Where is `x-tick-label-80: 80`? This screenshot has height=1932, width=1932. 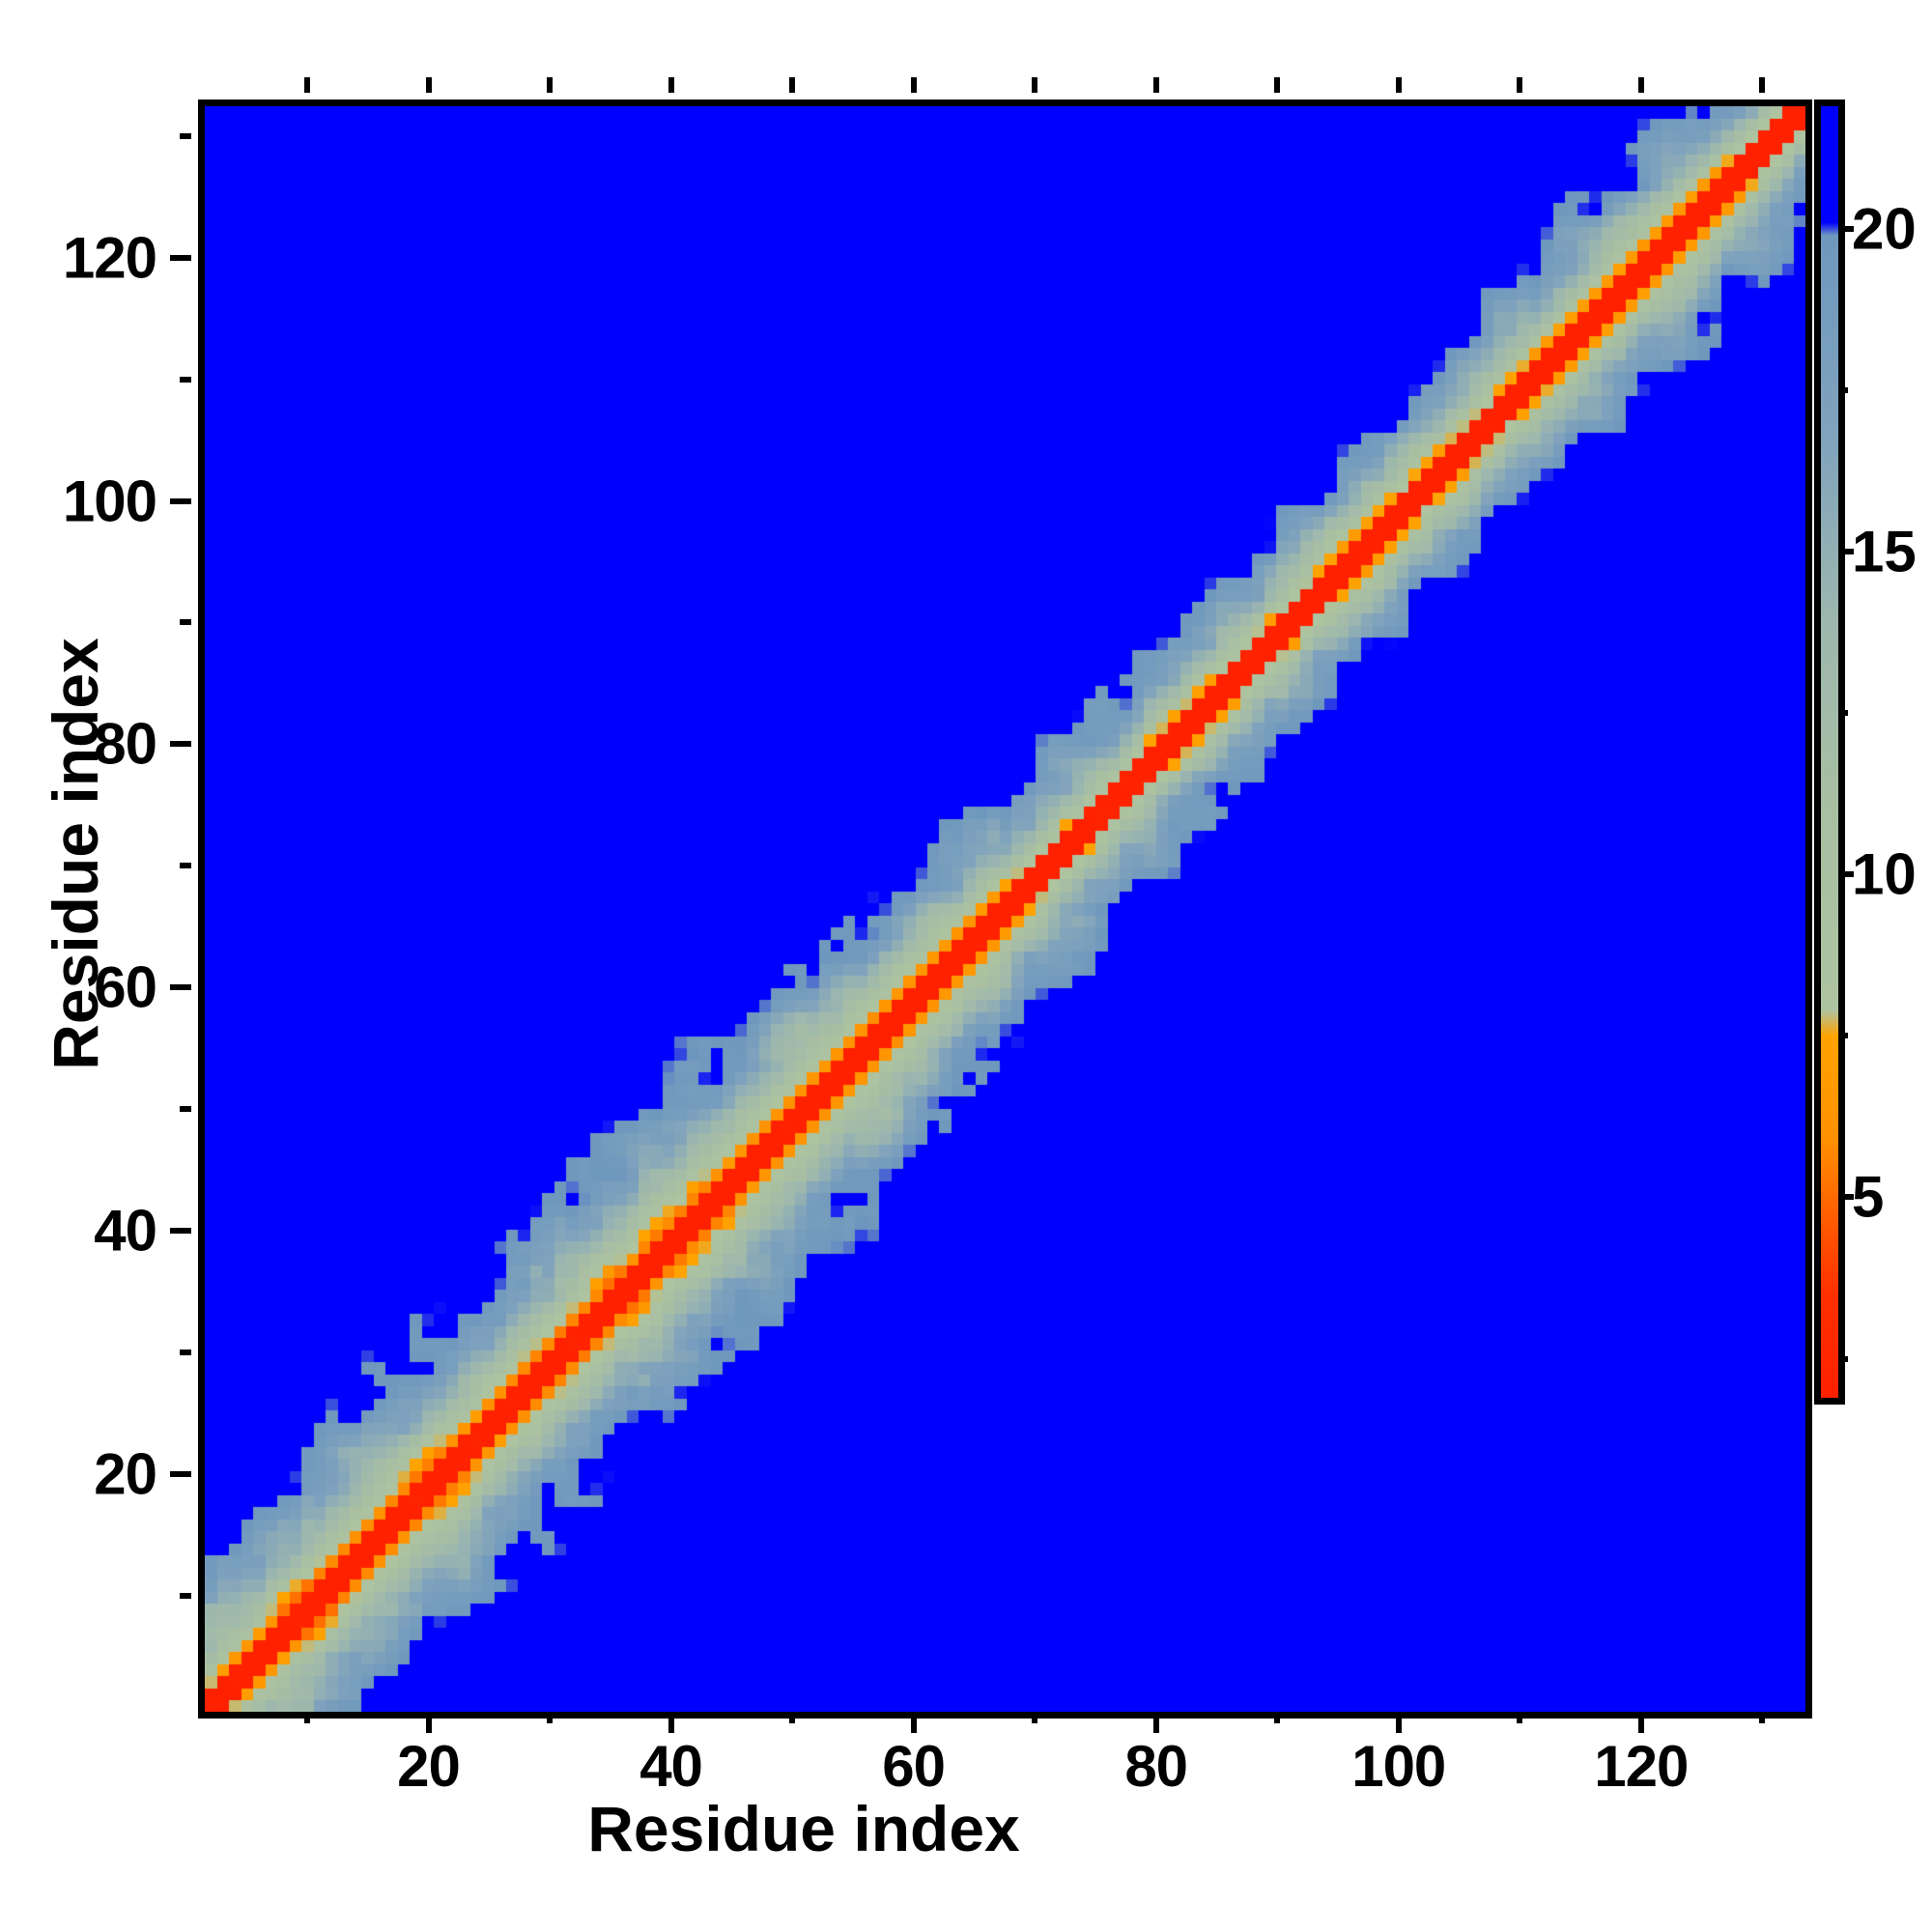
x-tick-label-80: 80 is located at coordinates (1156, 1766).